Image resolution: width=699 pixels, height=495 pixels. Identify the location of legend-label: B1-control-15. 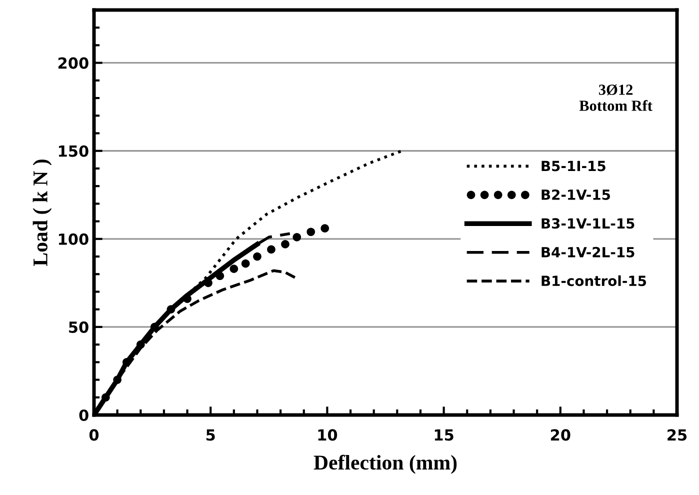
(594, 280).